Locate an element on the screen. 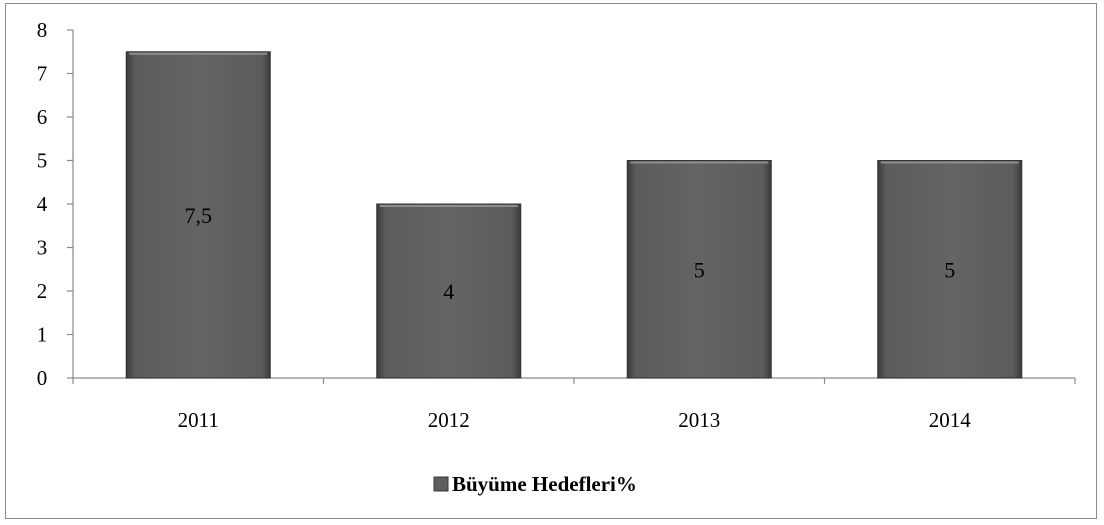  data-label-2011: 7,5 is located at coordinates (199, 215).